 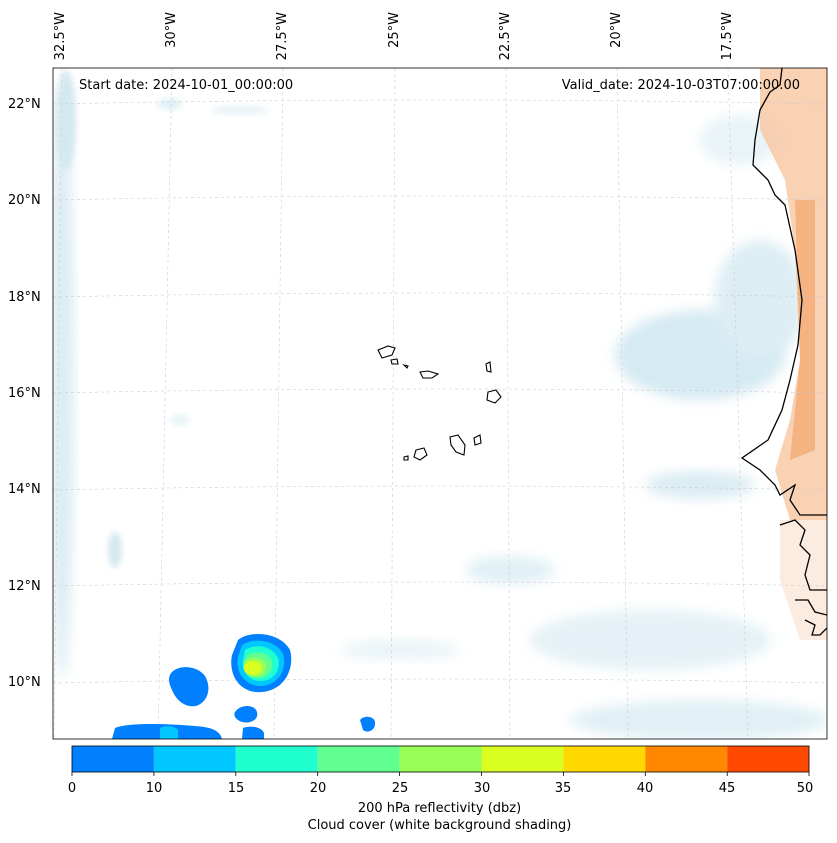 What do you see at coordinates (24, 104) in the screenshot?
I see `latitude-label-22n: 22°N` at bounding box center [24, 104].